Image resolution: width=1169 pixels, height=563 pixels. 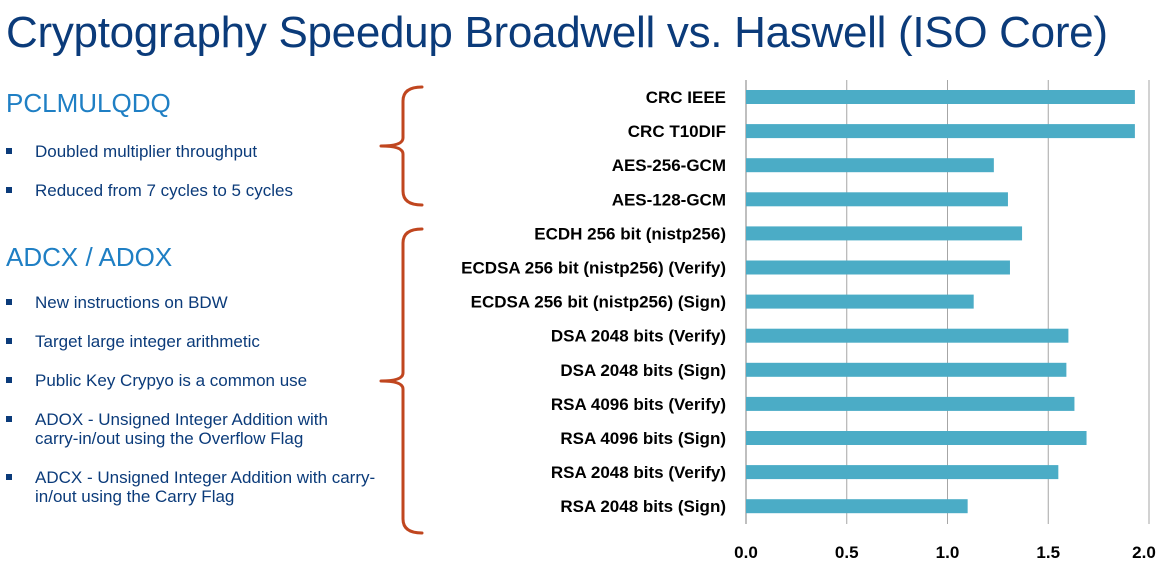 What do you see at coordinates (593, 268) in the screenshot?
I see `category-label: ECDSA 256 bit (nistp256) (Verify)` at bounding box center [593, 268].